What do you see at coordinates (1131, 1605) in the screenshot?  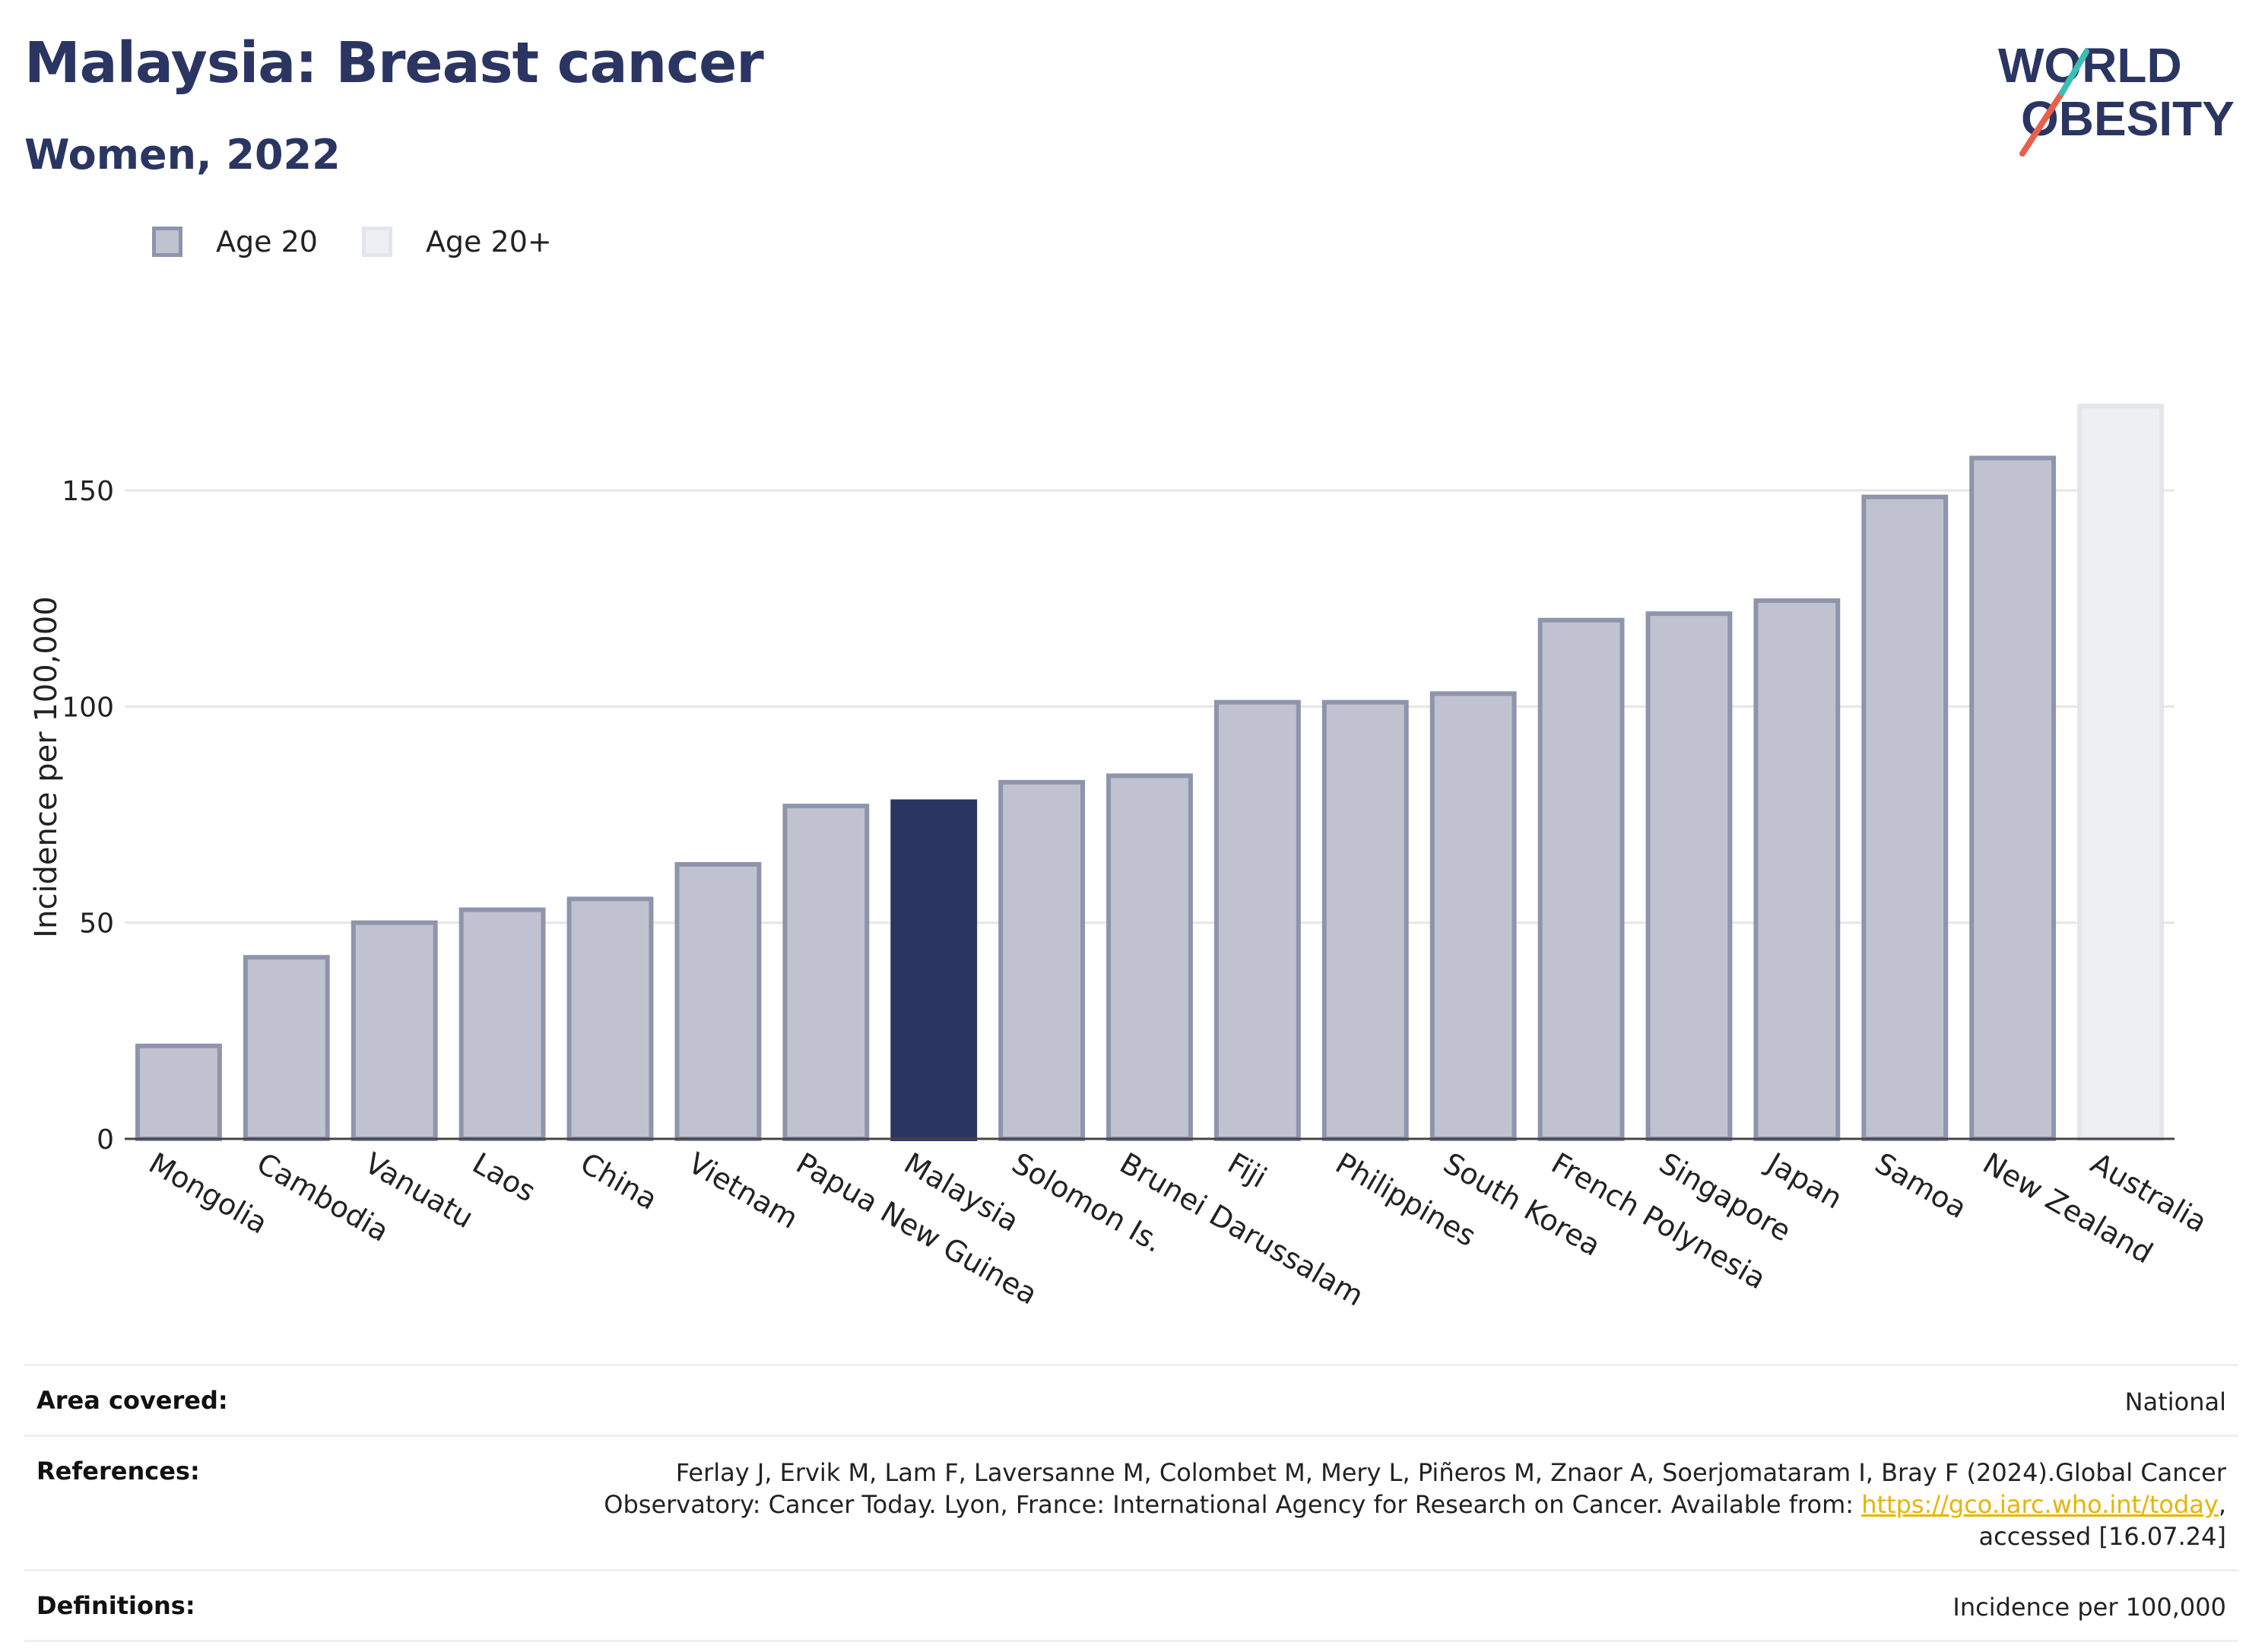 I see `footer-row-definitions: Definitions: Incidence per 100,000` at bounding box center [1131, 1605].